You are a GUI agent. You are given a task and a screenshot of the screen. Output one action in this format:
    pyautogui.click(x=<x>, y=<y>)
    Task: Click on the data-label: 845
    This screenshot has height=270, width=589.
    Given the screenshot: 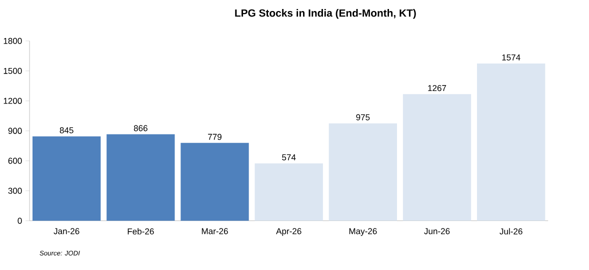 What is the action you would take?
    pyautogui.click(x=67, y=130)
    